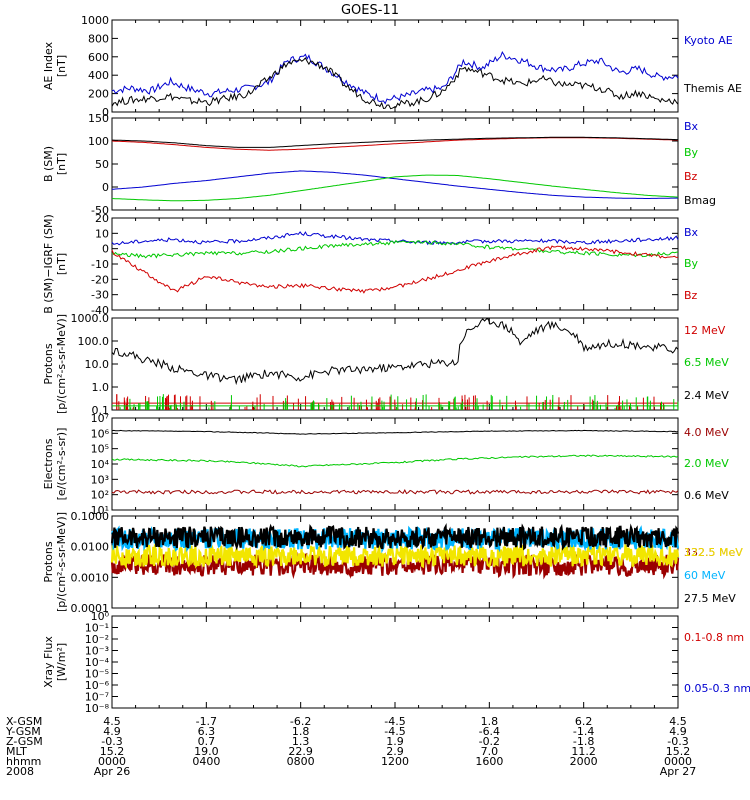 The width and height of the screenshot is (750, 800). What do you see at coordinates (100, 210) in the screenshot?
I see `y-tick-label: -50` at bounding box center [100, 210].